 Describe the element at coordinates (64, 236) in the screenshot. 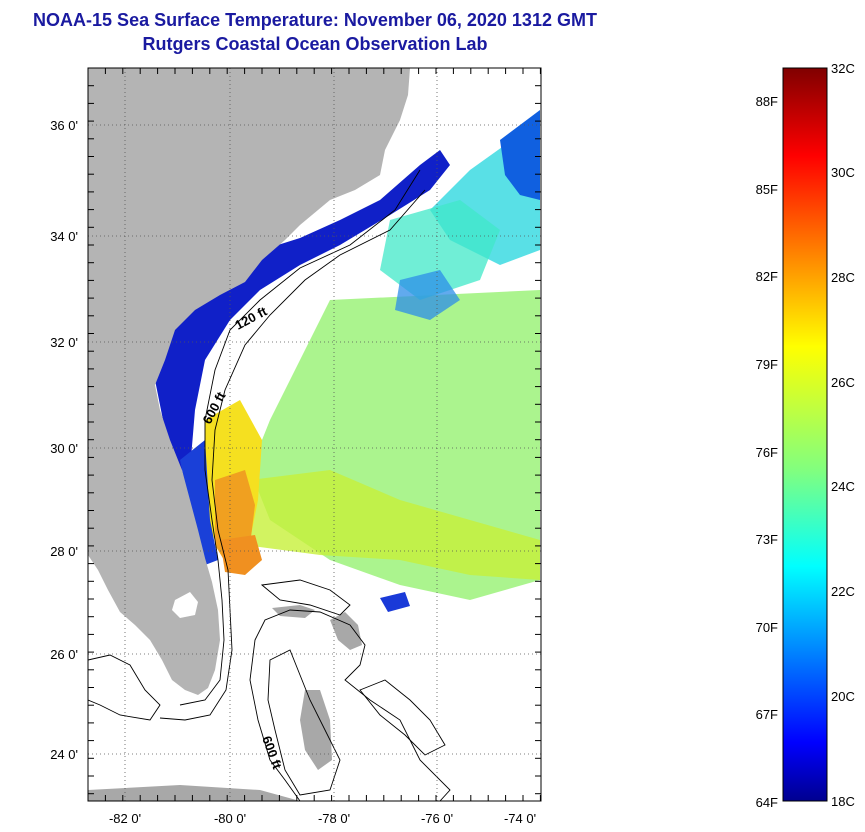

I see `lat-tick-label: 34 0'` at that location.